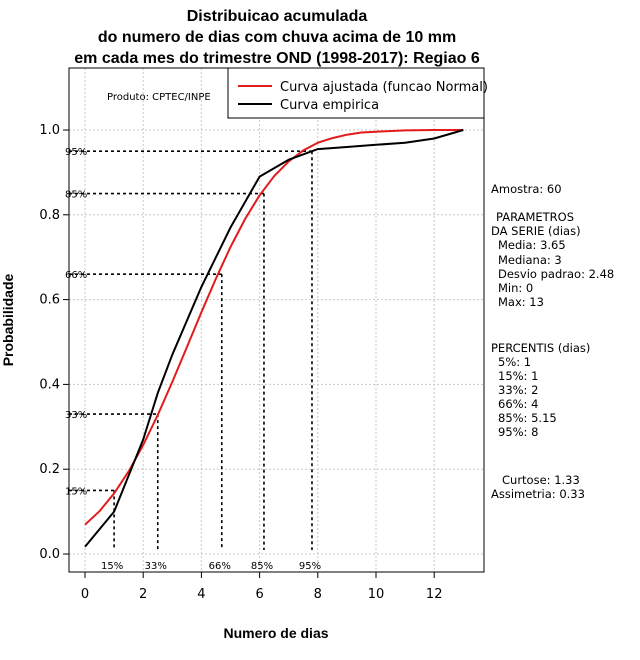 Image resolution: width=640 pixels, height=660 pixels. Describe the element at coordinates (515, 288) in the screenshot. I see `param-min: Min: 0` at that location.